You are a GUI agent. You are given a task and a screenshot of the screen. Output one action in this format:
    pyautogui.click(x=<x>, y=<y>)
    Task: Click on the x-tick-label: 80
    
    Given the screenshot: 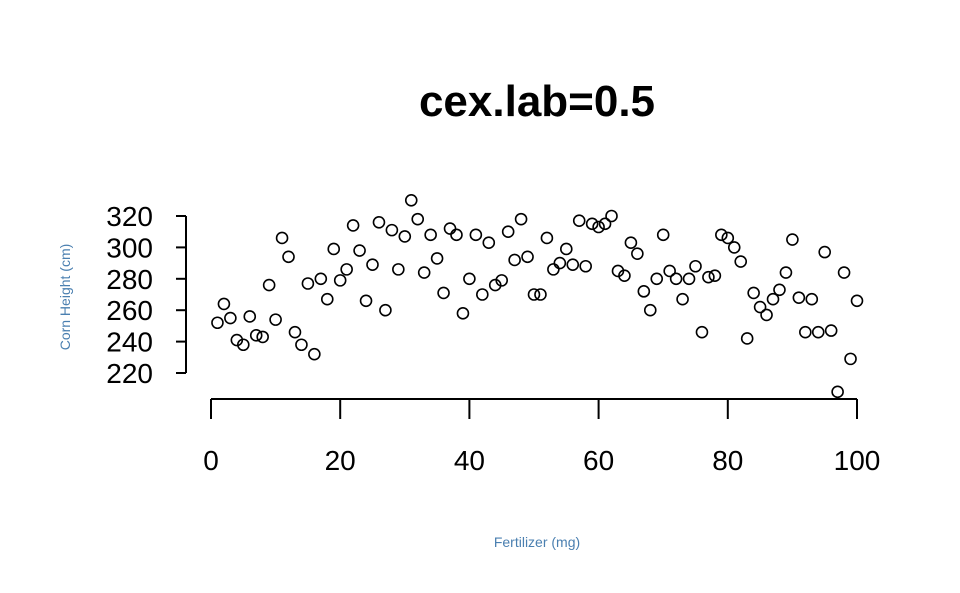 What is the action you would take?
    pyautogui.click(x=727, y=460)
    